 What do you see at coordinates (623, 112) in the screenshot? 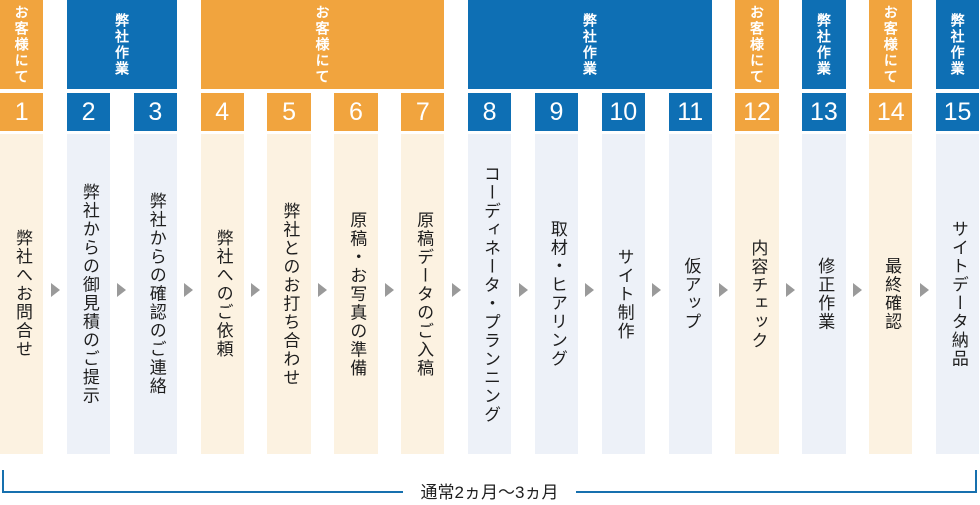
I see `step-number-box: 10` at bounding box center [623, 112].